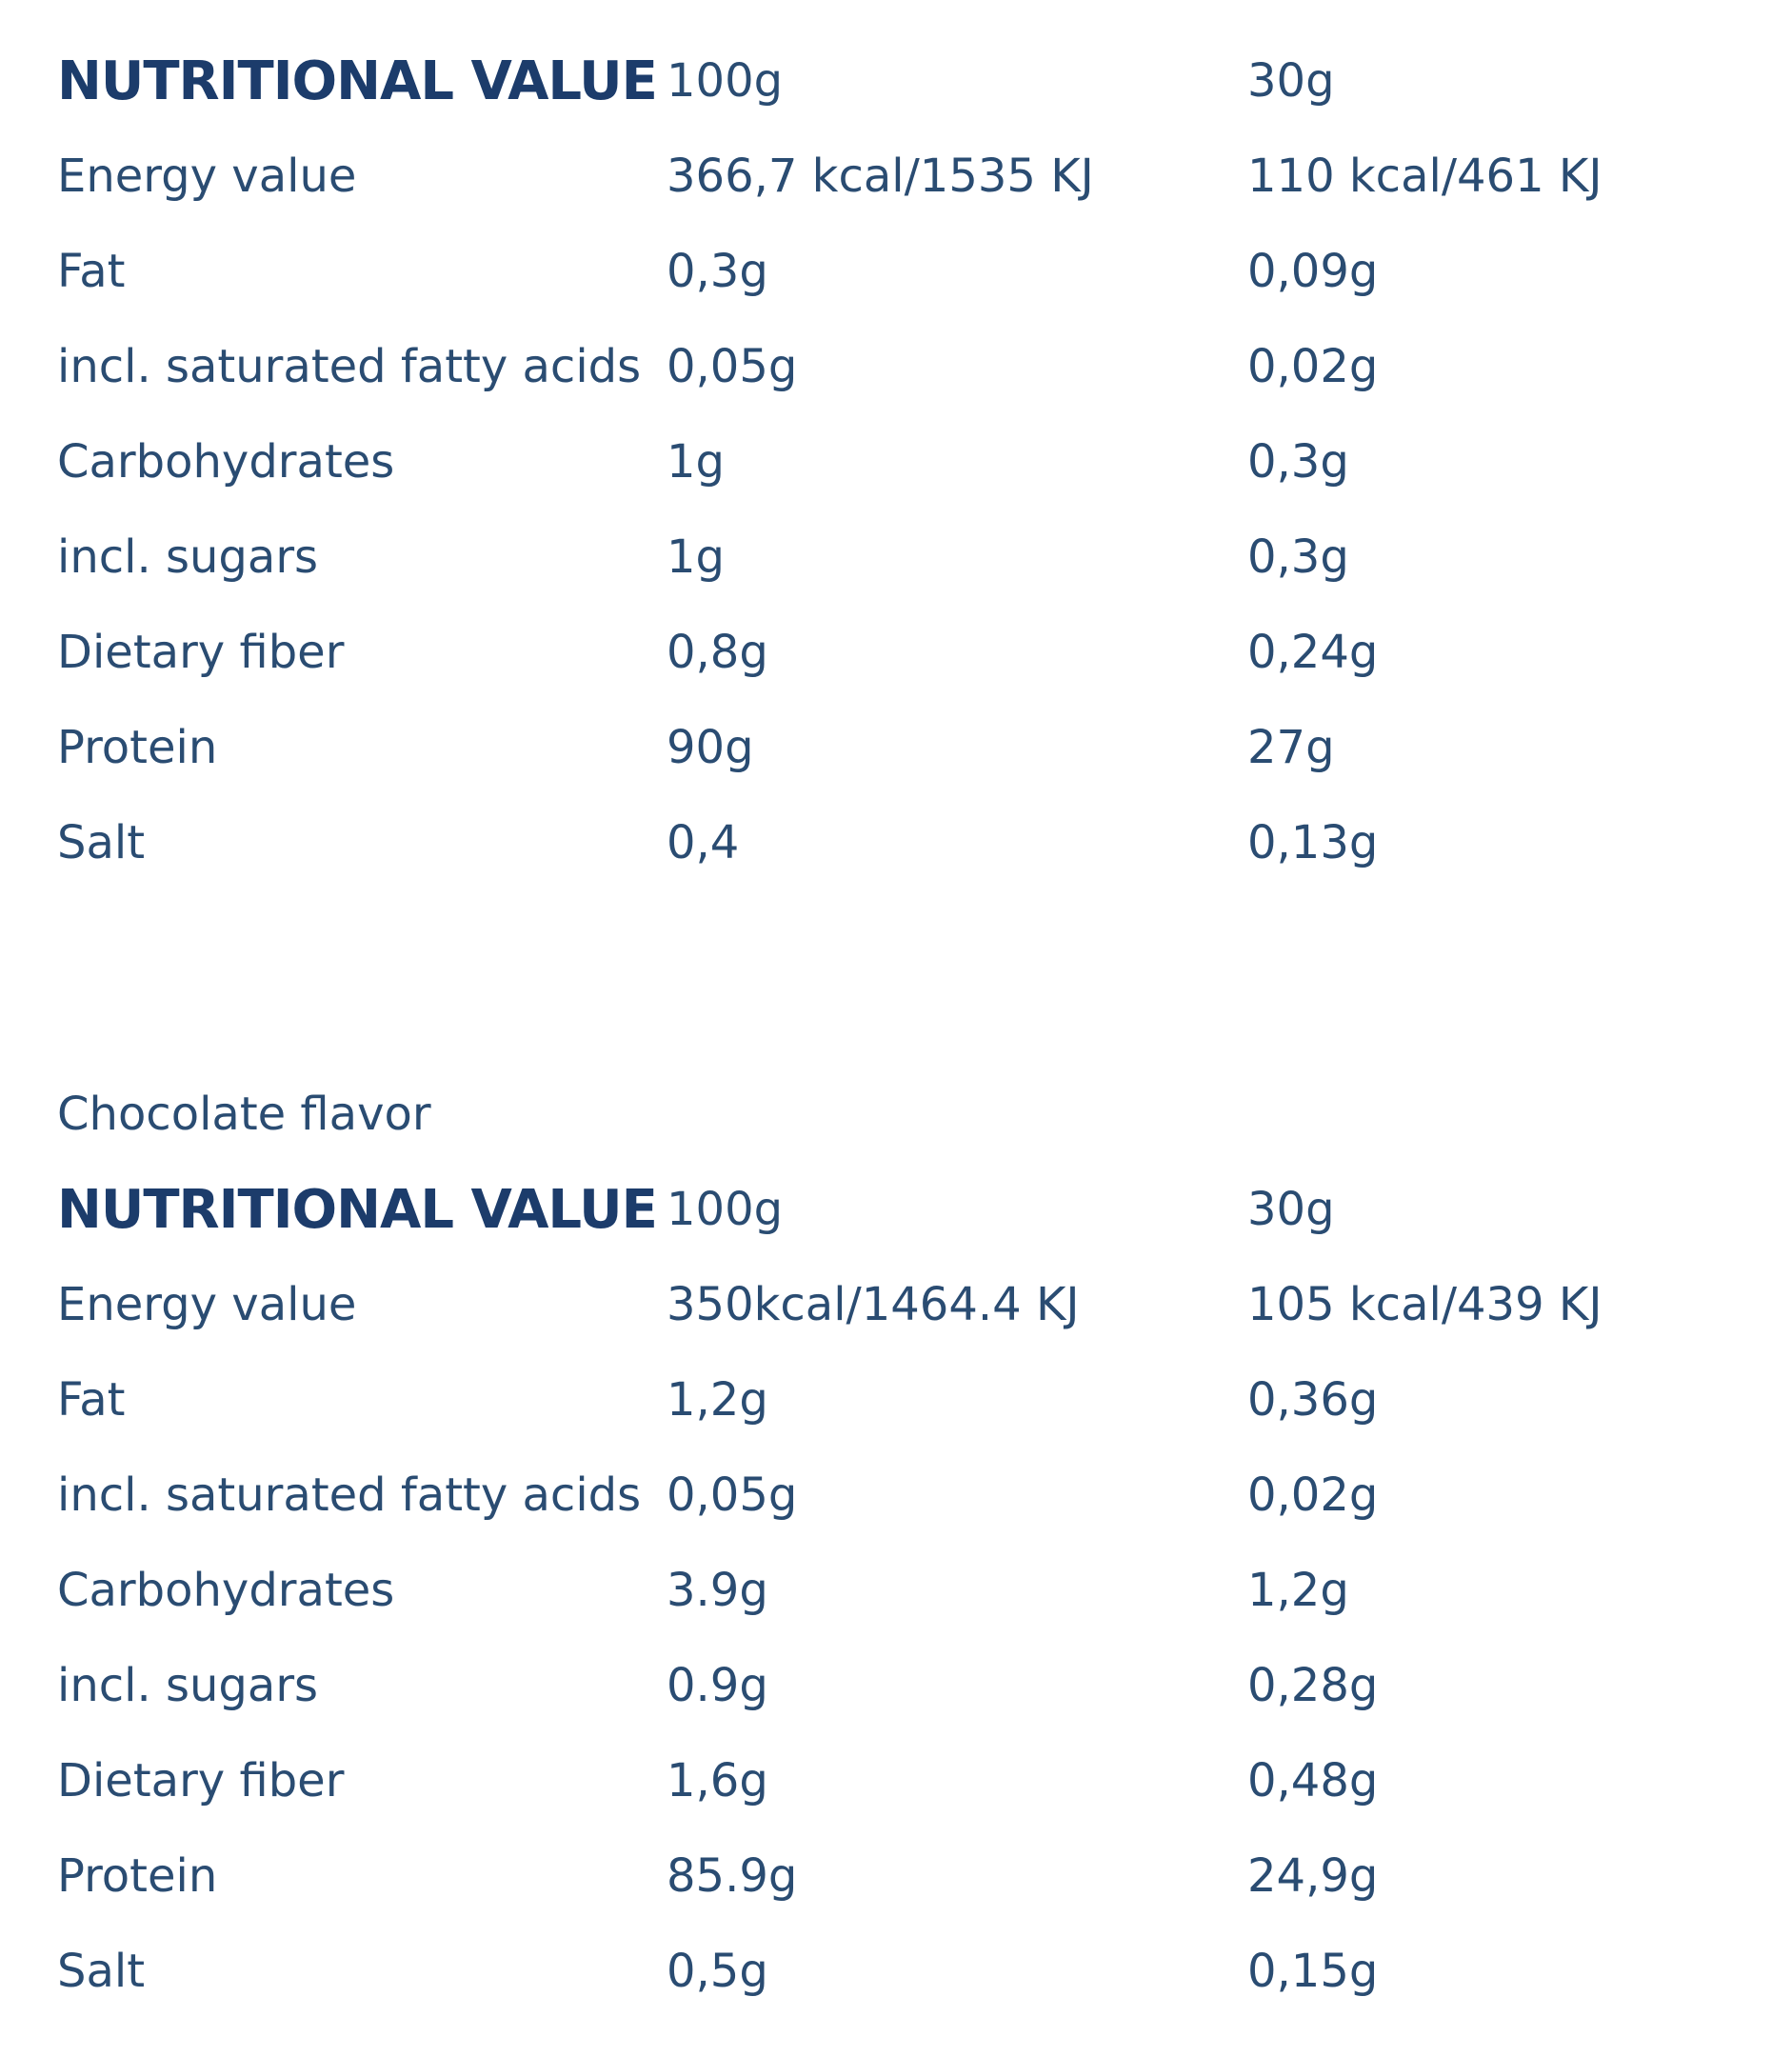  What do you see at coordinates (717, 1685) in the screenshot?
I see `value-100g: 0.9g` at bounding box center [717, 1685].